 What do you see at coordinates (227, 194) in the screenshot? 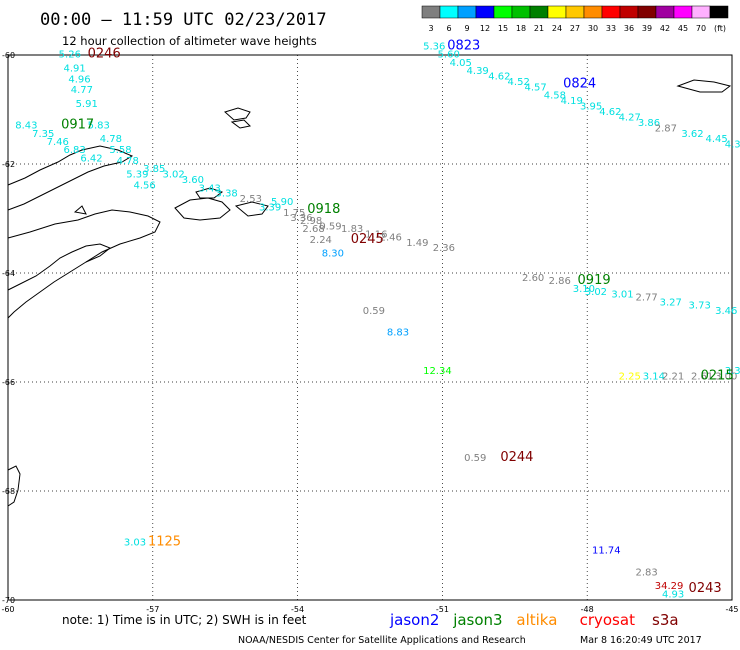
I see `wave-height-value: 3.38` at bounding box center [227, 194].